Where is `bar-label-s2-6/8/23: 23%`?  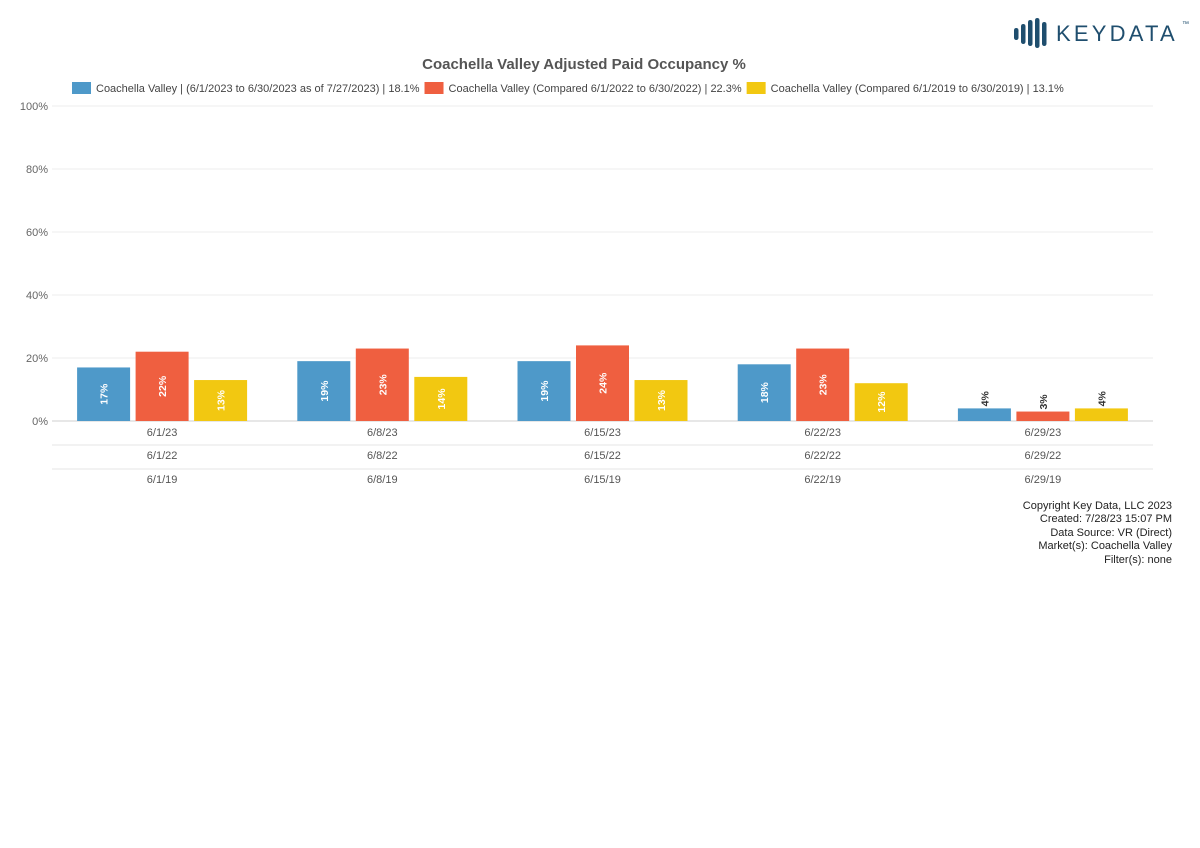 bar-label-s2-6/8/23: 23% is located at coordinates (383, 385).